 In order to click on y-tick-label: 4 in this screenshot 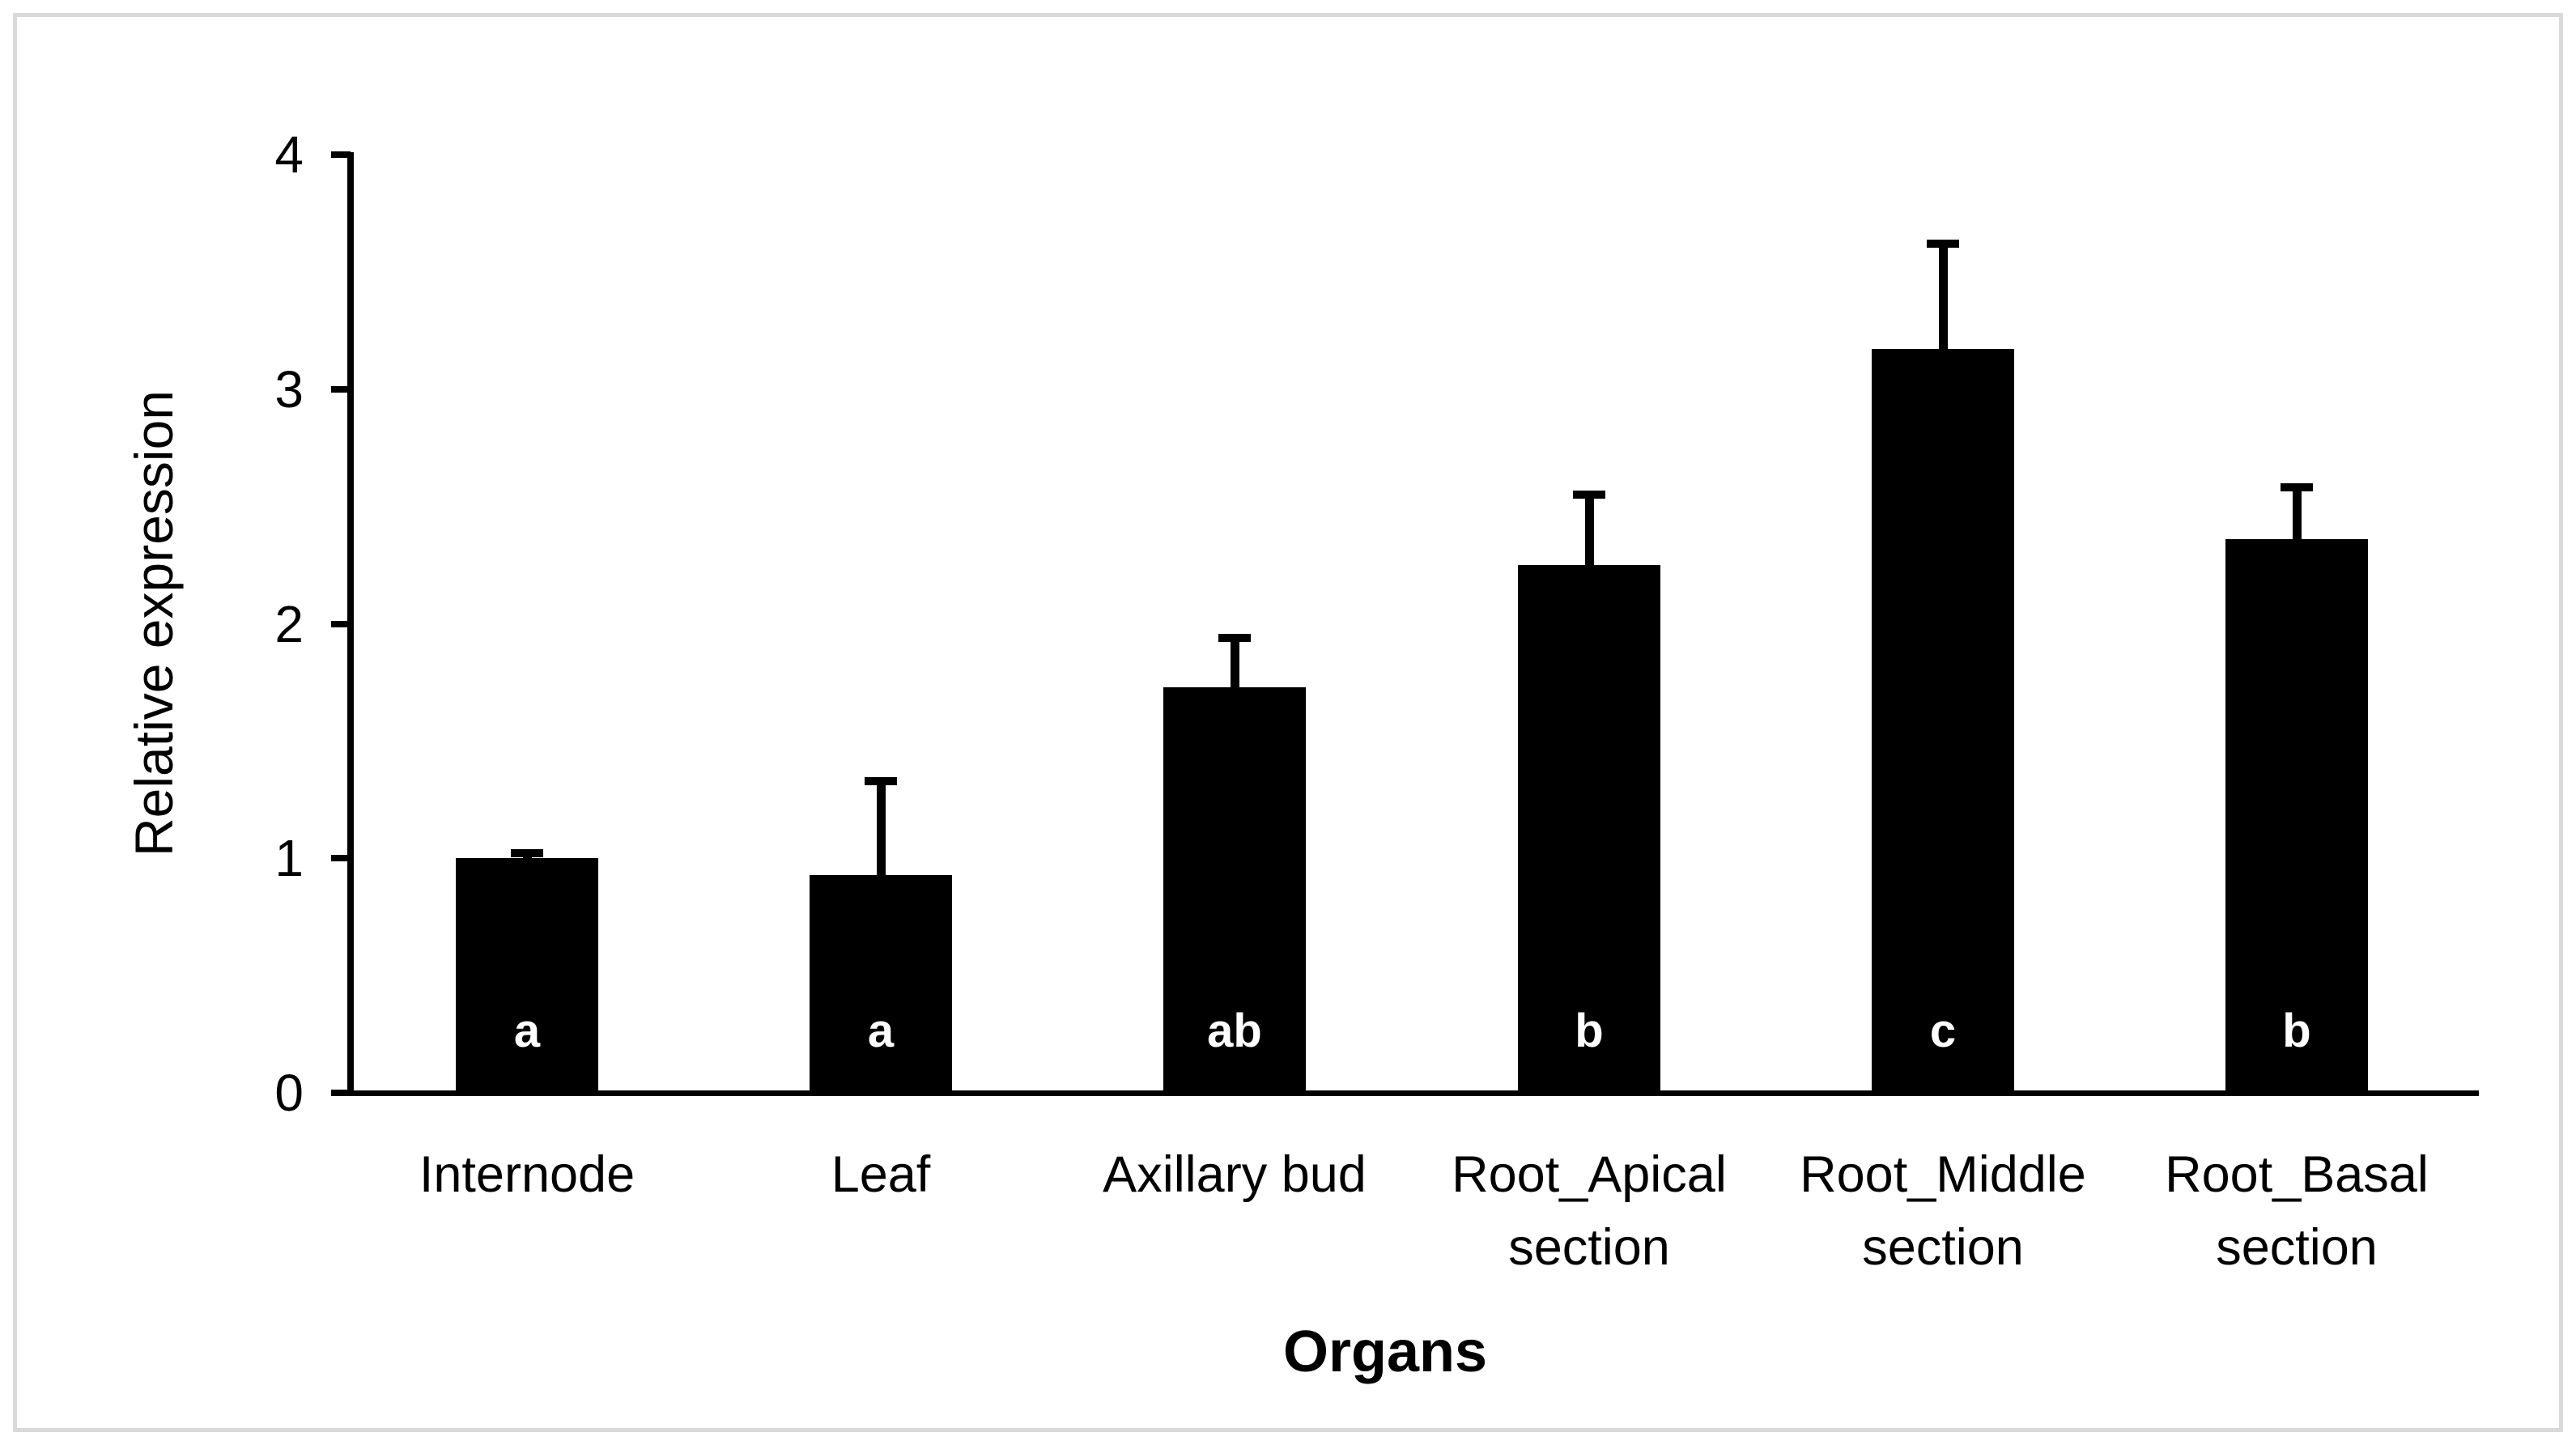, I will do `click(289, 155)`.